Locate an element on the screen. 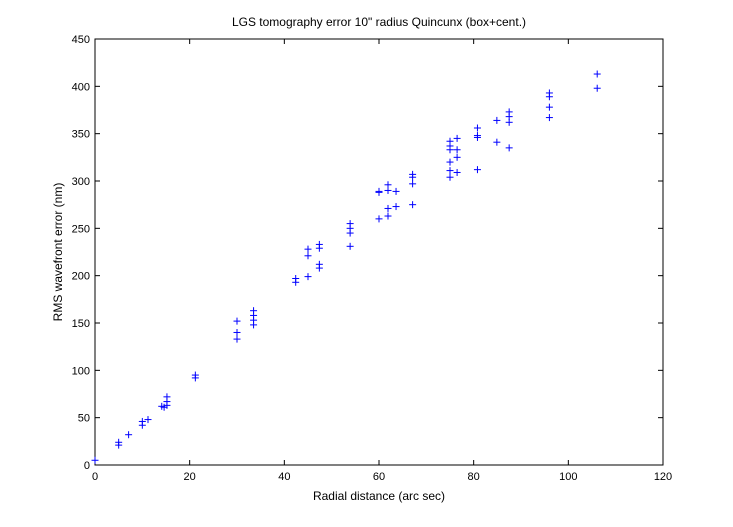  y-tick-label: 350 is located at coordinates (81, 135).